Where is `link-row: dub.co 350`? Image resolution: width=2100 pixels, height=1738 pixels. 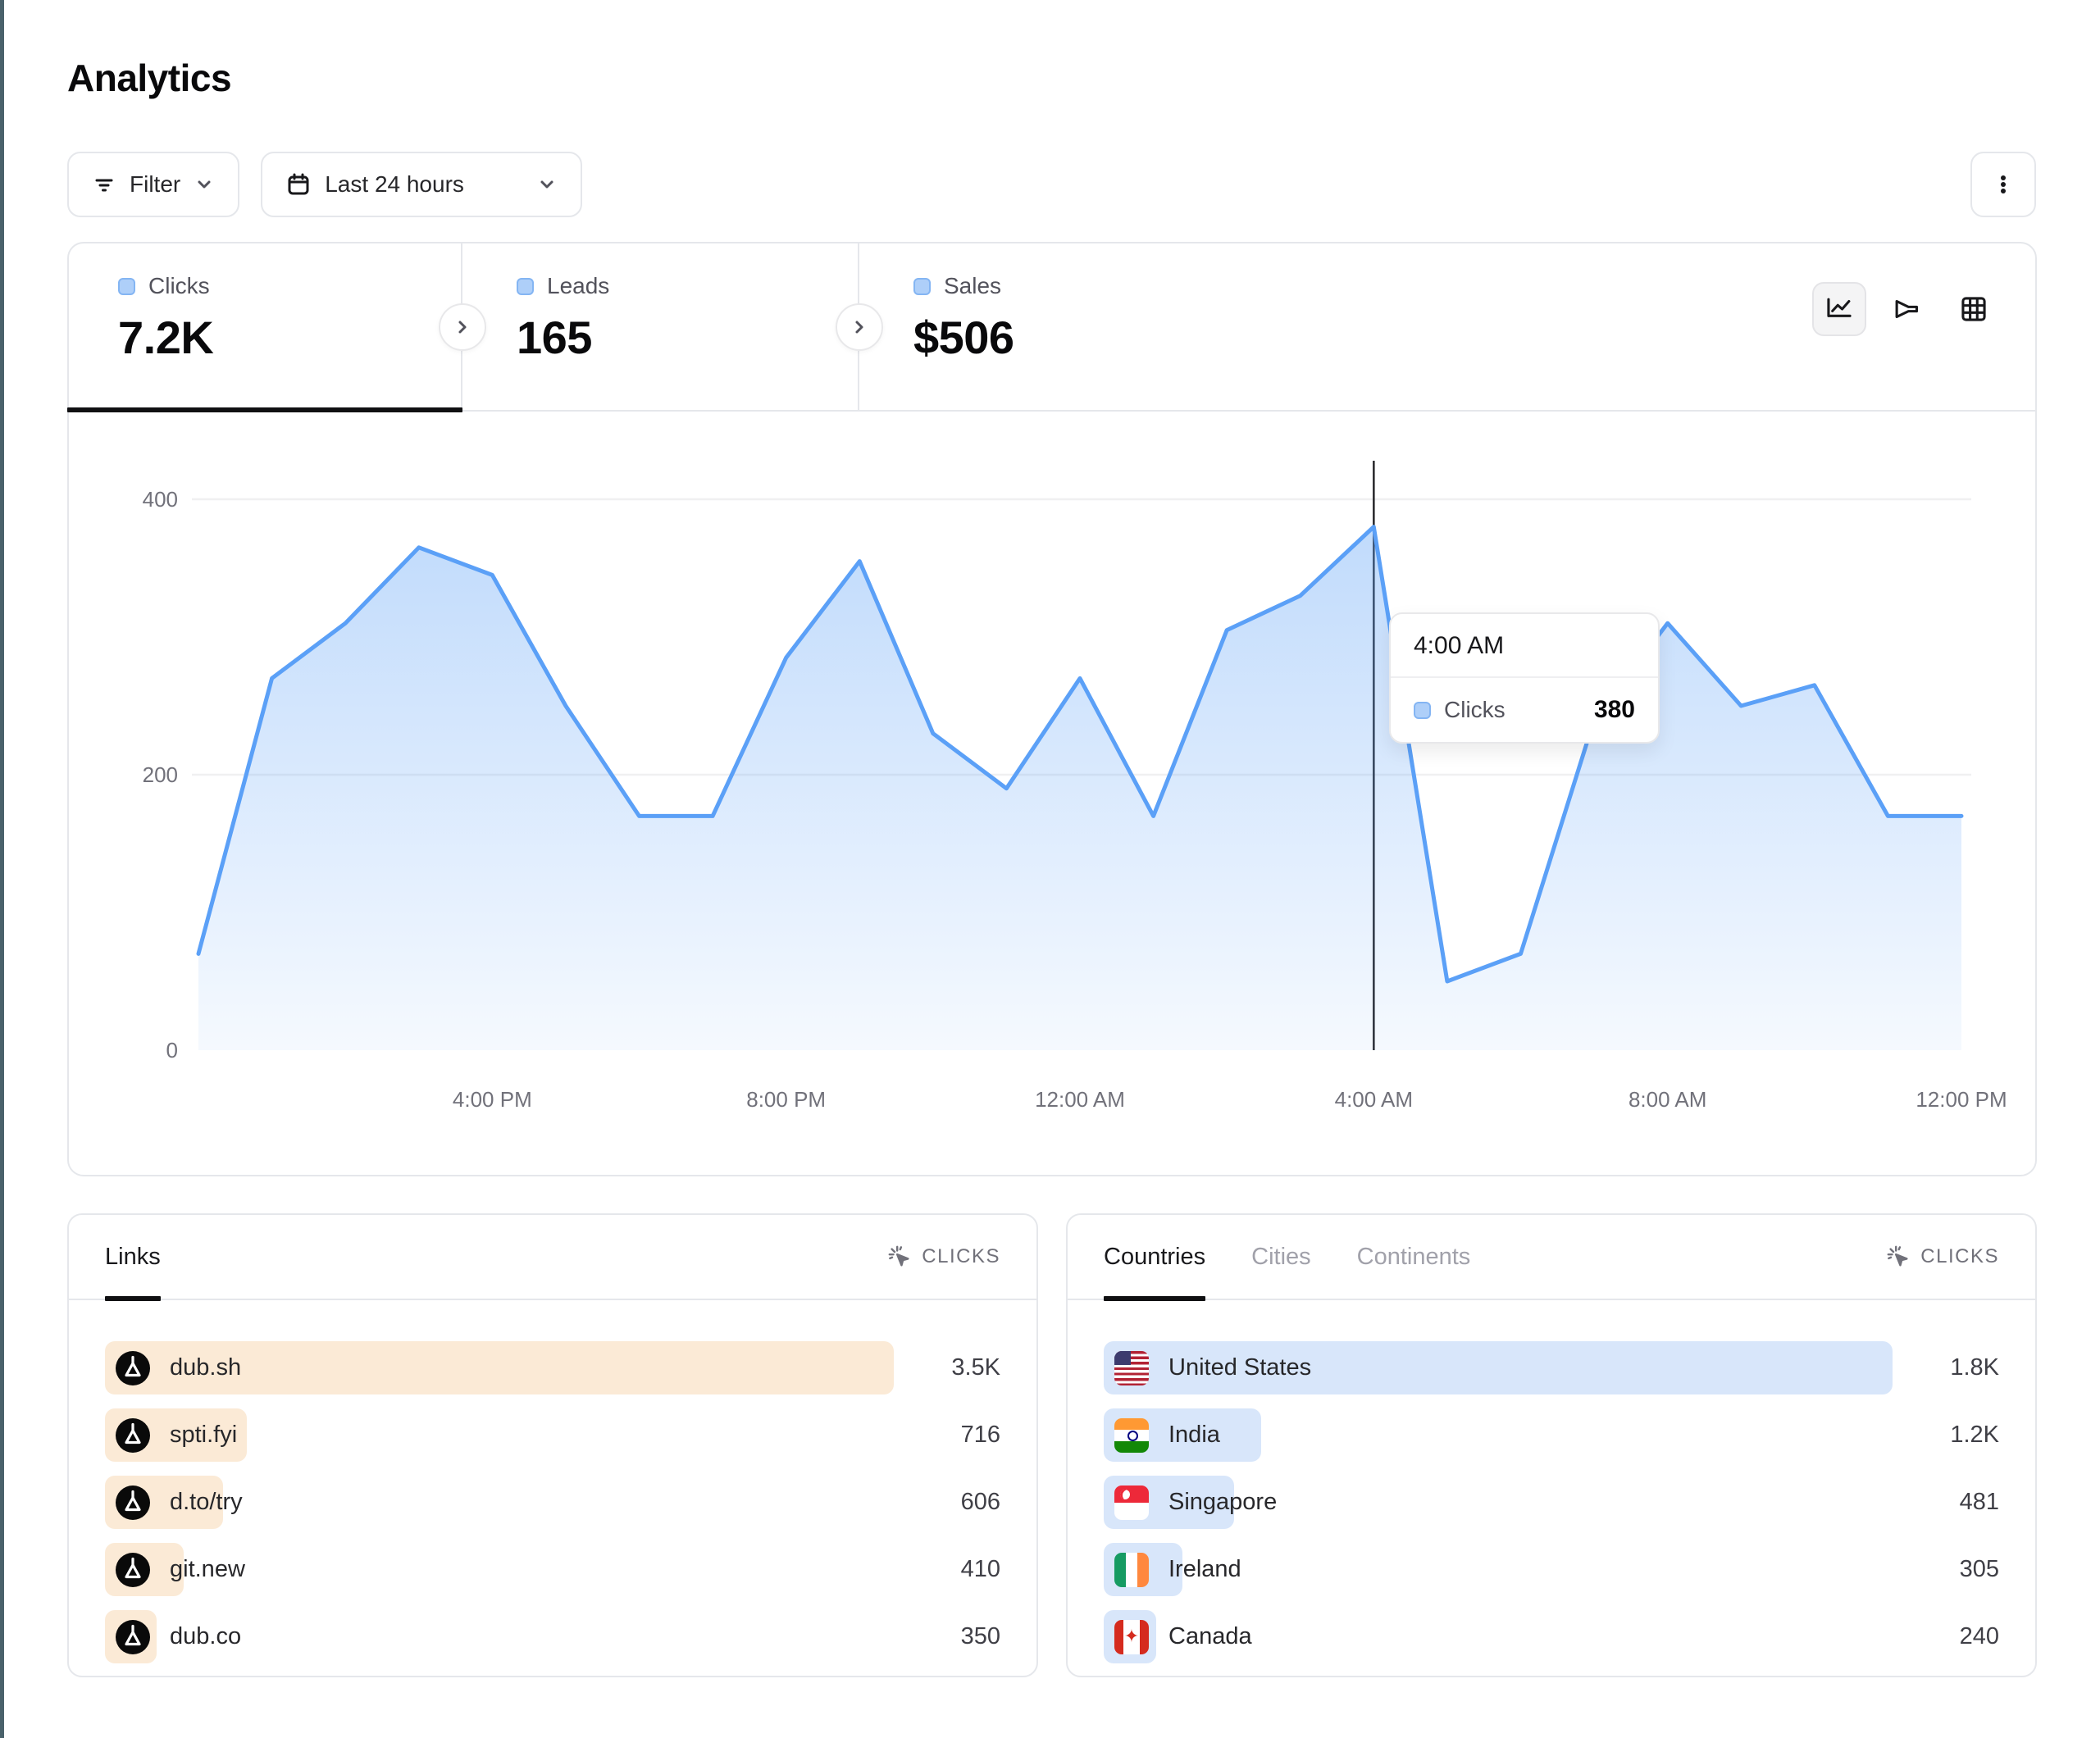 link-row: dub.co 350 is located at coordinates (552, 1636).